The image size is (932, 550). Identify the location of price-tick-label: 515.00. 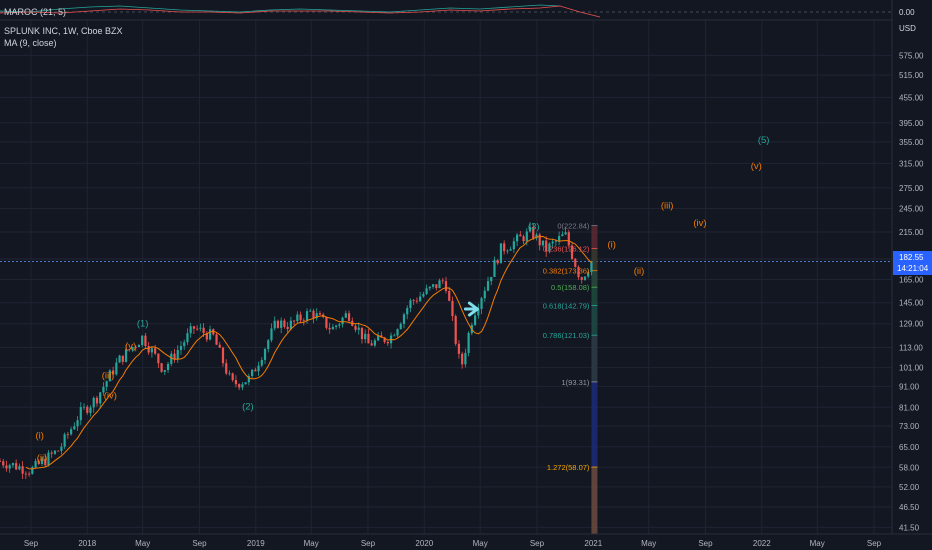
(911, 75).